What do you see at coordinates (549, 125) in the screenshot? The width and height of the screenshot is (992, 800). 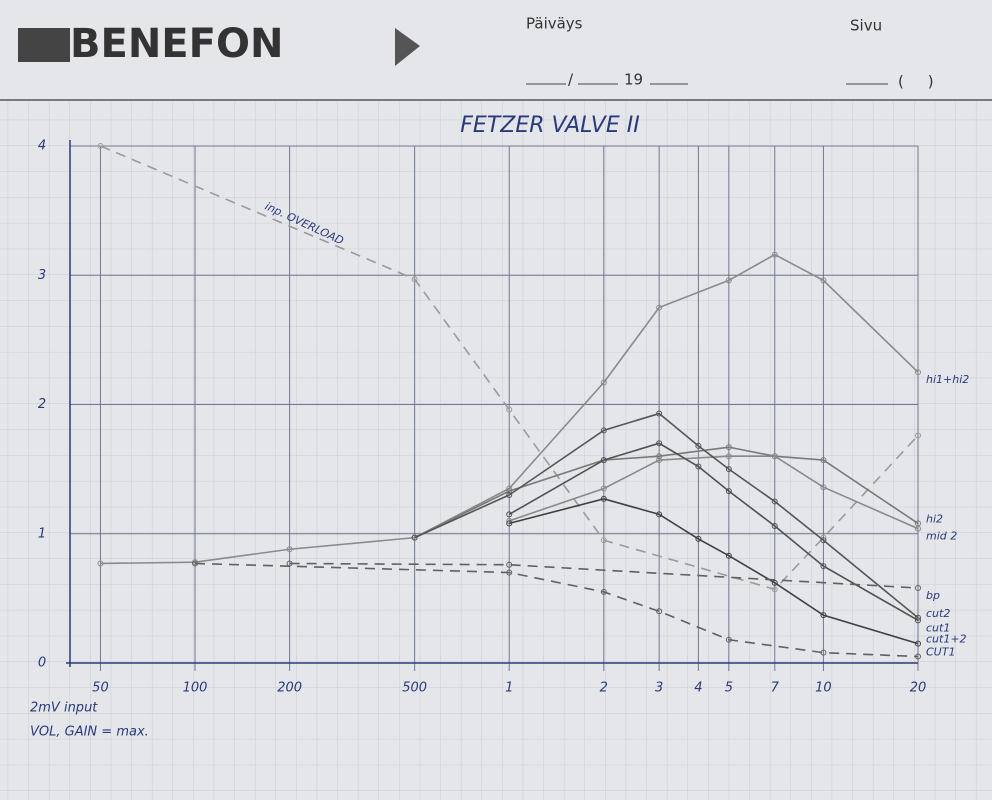 I see `chart-title: FETZER VALVE II` at bounding box center [549, 125].